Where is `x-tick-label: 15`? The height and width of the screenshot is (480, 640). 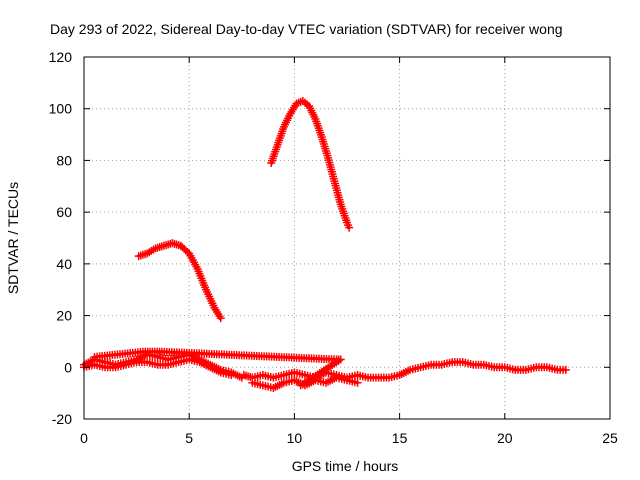 x-tick-label: 15 is located at coordinates (400, 438).